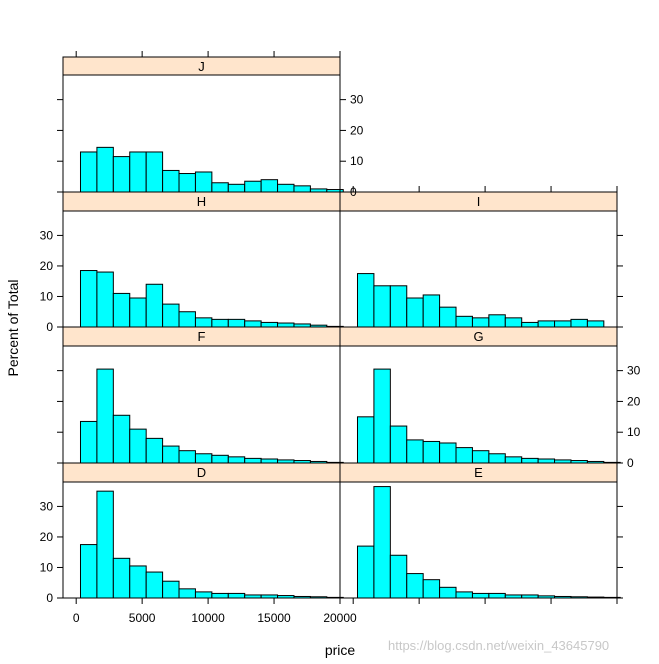 The height and width of the screenshot is (664, 659). I want to click on y-axis-title: Percent of Total, so click(13, 327).